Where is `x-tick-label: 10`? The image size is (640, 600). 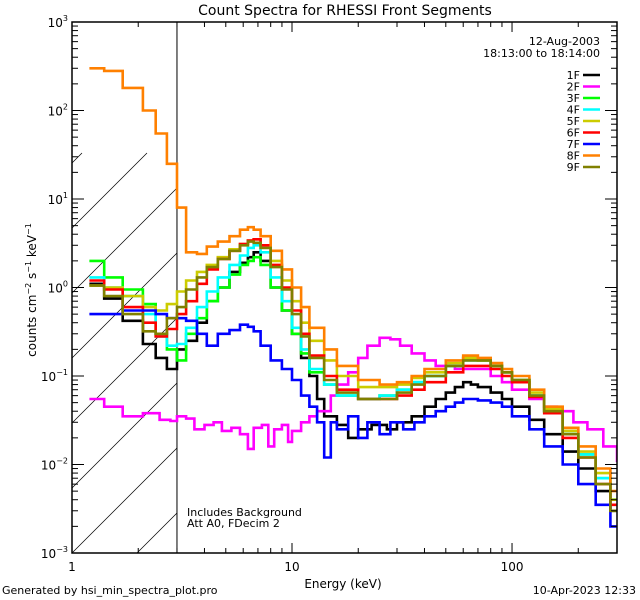 x-tick-label: 10 is located at coordinates (291, 567).